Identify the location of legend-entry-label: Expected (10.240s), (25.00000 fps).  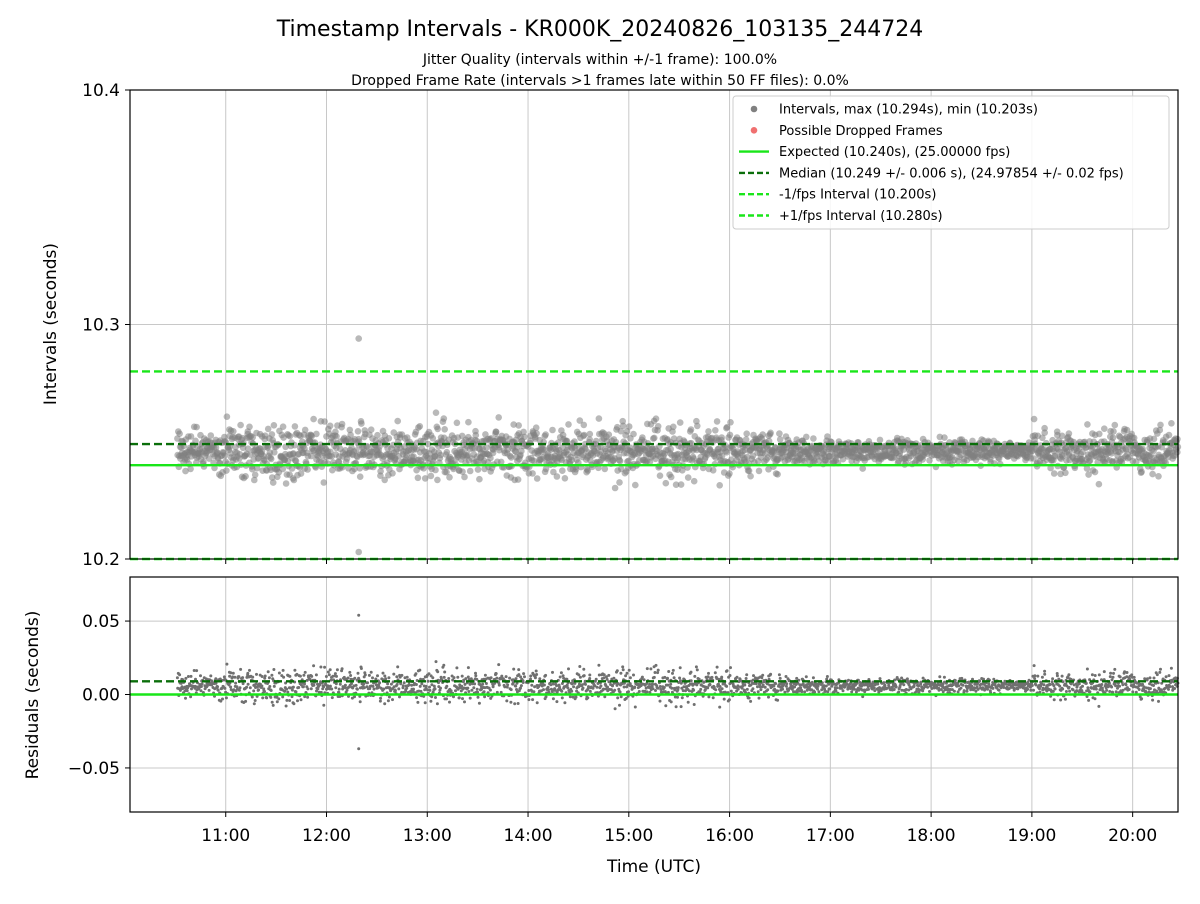
(894, 152).